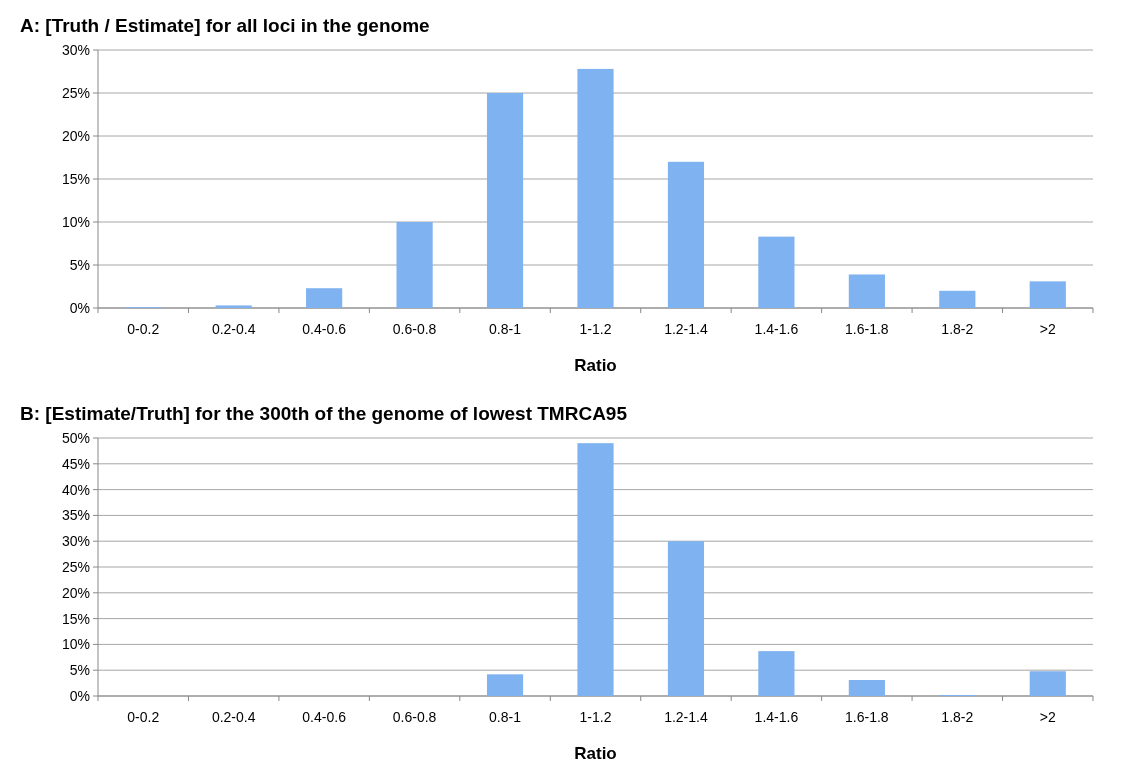  Describe the element at coordinates (75, 463) in the screenshot. I see `y-tick-label: 45%` at that location.